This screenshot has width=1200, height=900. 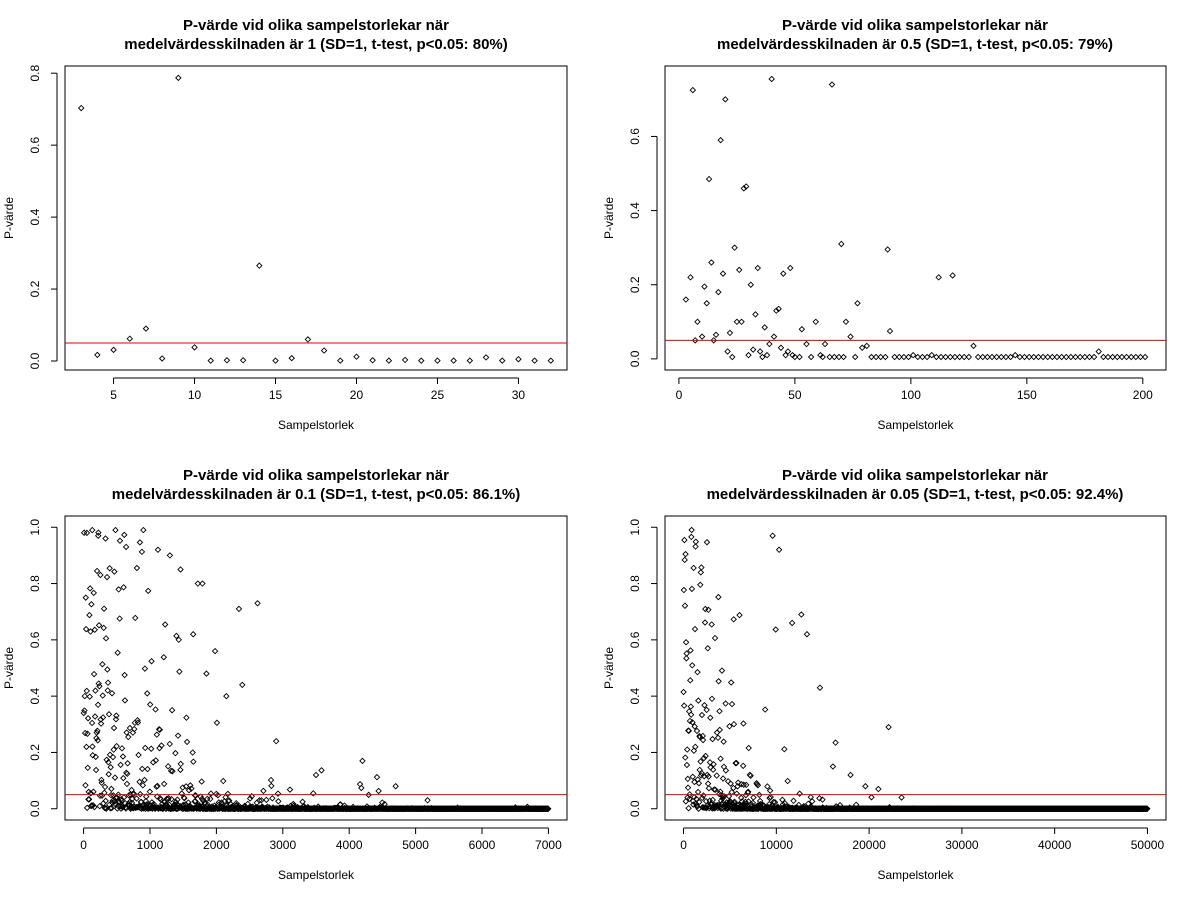 What do you see at coordinates (915, 668) in the screenshot?
I see `plot-frame` at bounding box center [915, 668].